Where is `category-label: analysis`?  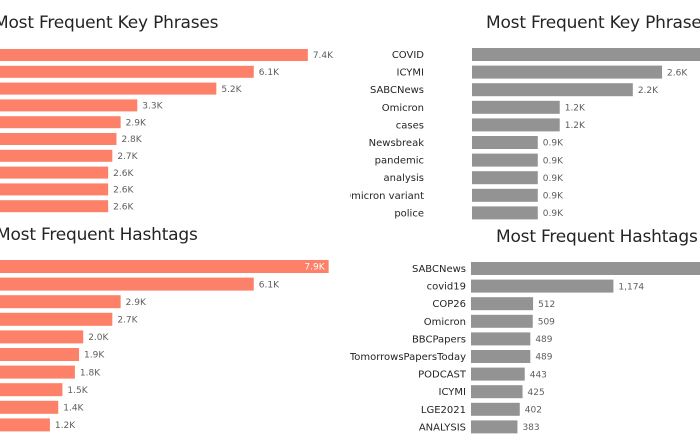
category-label: analysis is located at coordinates (404, 178).